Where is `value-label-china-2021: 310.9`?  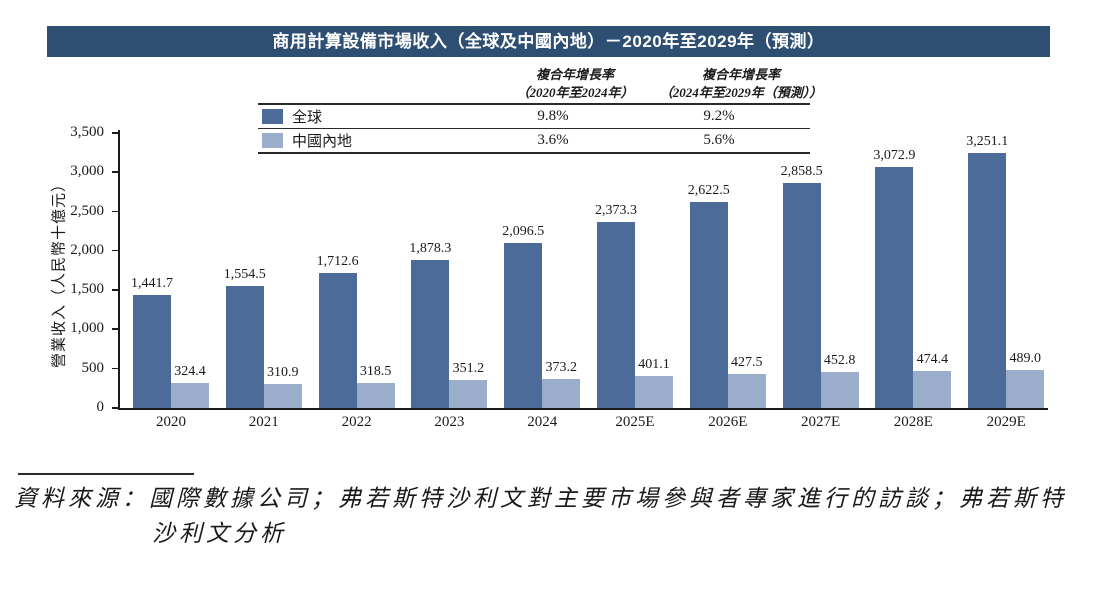
value-label-china-2021: 310.9 is located at coordinates (283, 372).